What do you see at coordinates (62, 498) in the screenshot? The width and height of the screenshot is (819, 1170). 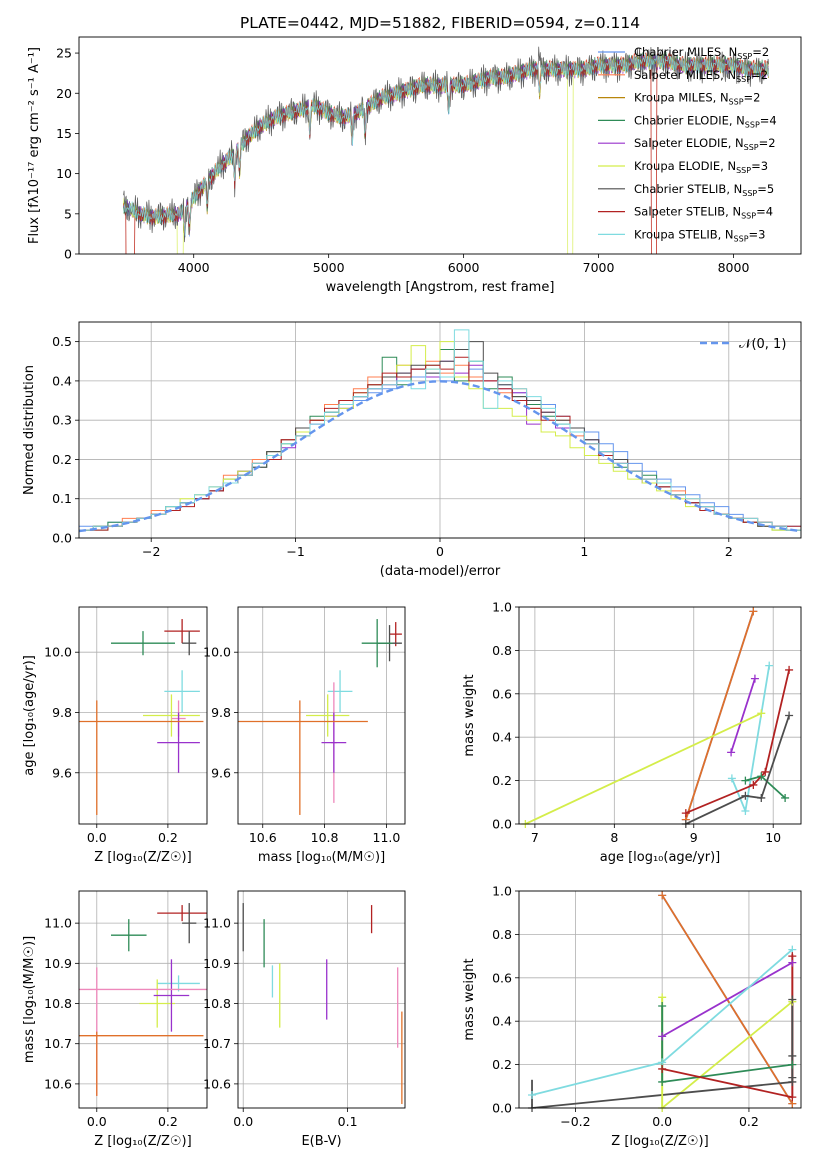 I see `tick-label-y: 0.1` at bounding box center [62, 498].